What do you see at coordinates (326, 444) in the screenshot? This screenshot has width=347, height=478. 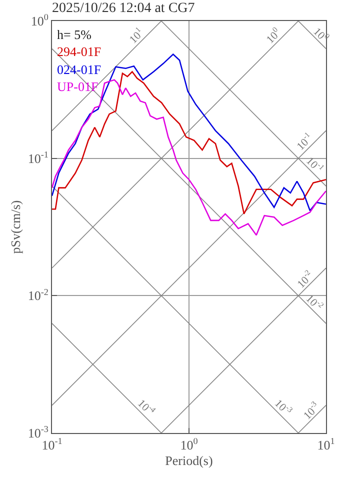 I see `x-tick-label: 10$^{1}$` at bounding box center [326, 444].